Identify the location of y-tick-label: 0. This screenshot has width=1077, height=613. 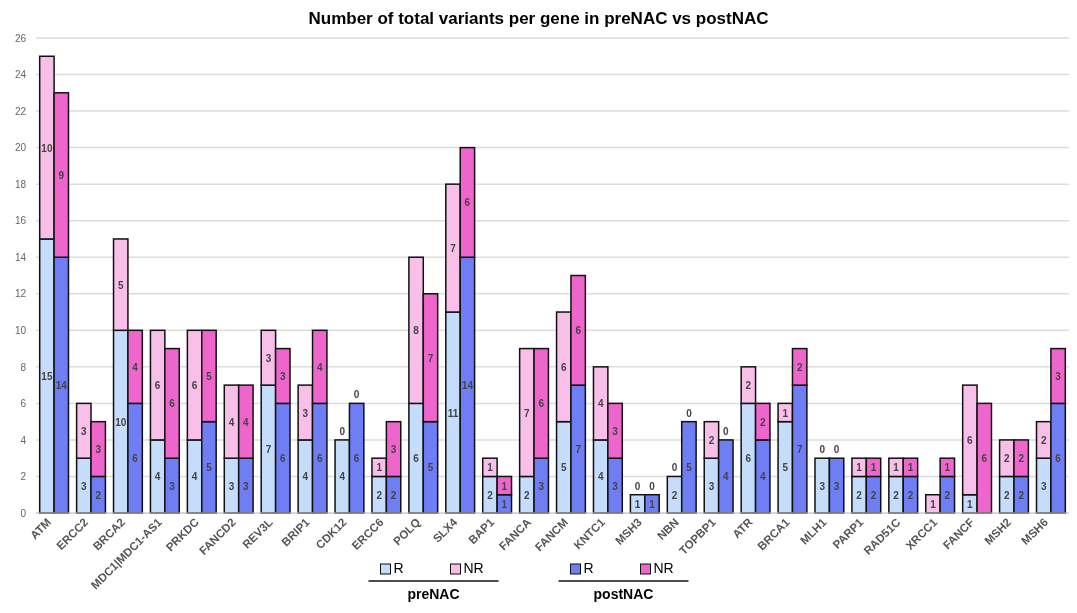
(23, 513).